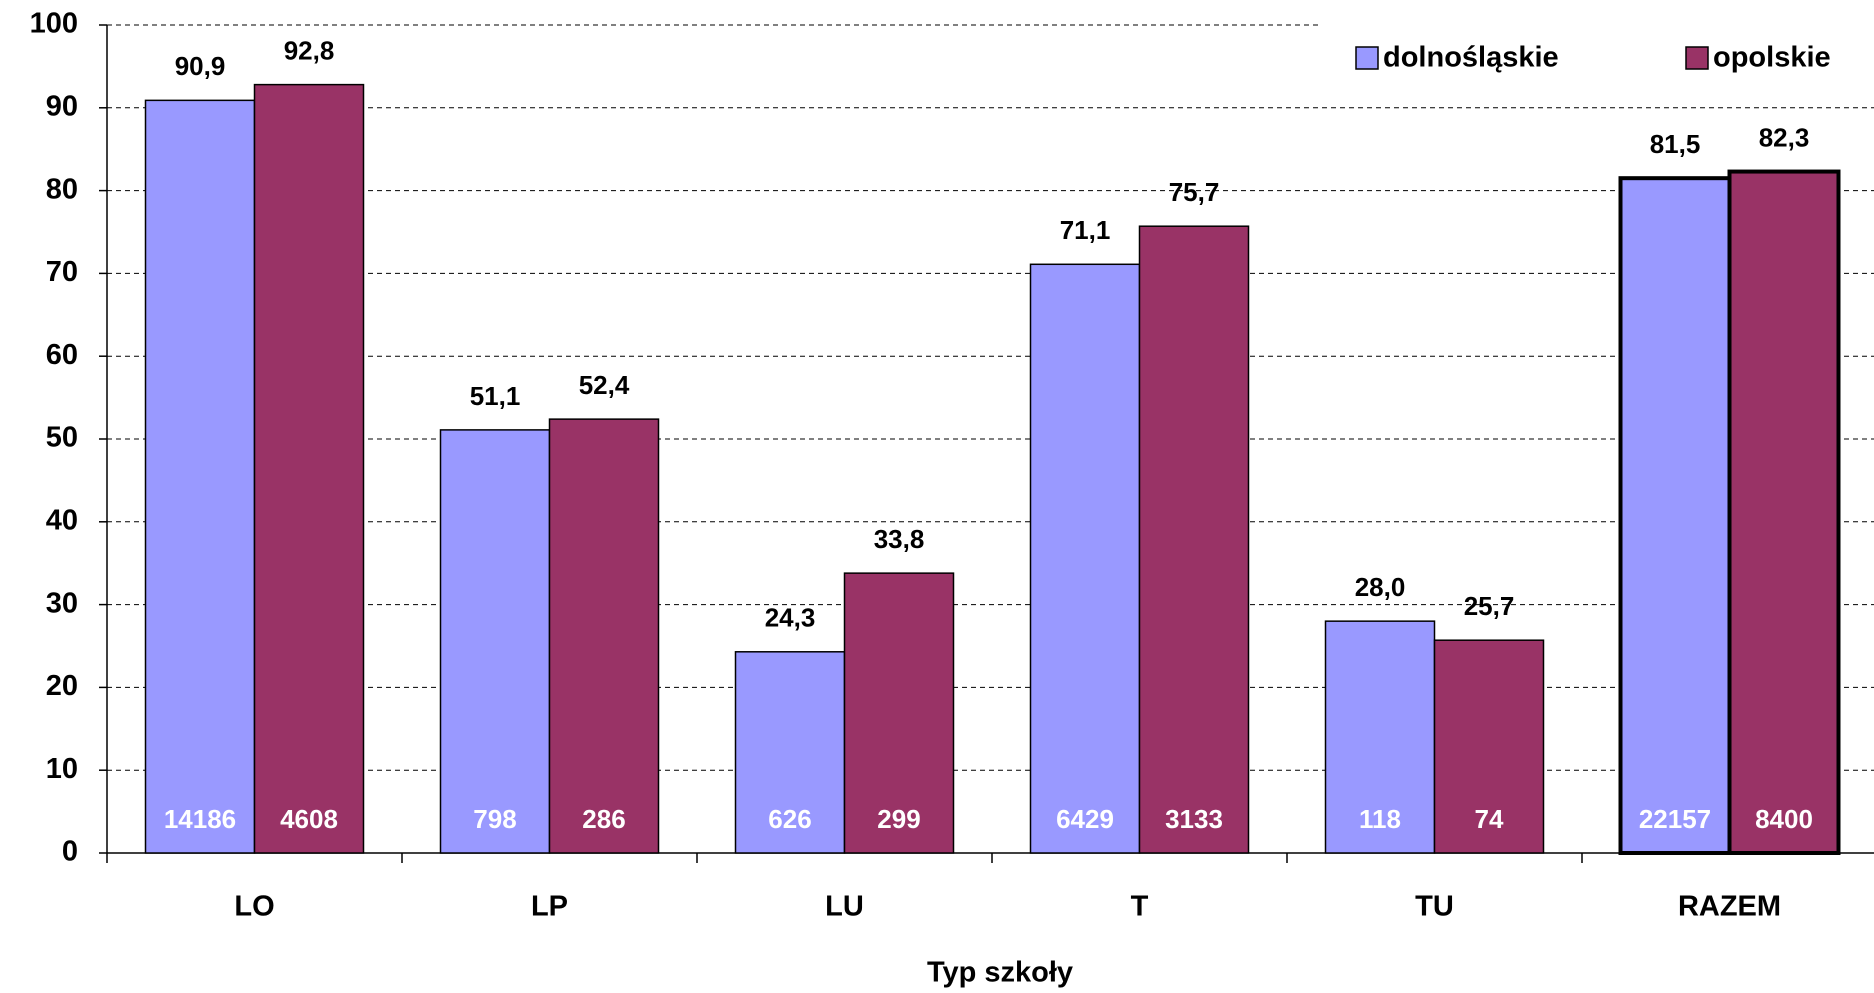  Describe the element at coordinates (1675, 819) in the screenshot. I see `count-label: 22157` at that location.